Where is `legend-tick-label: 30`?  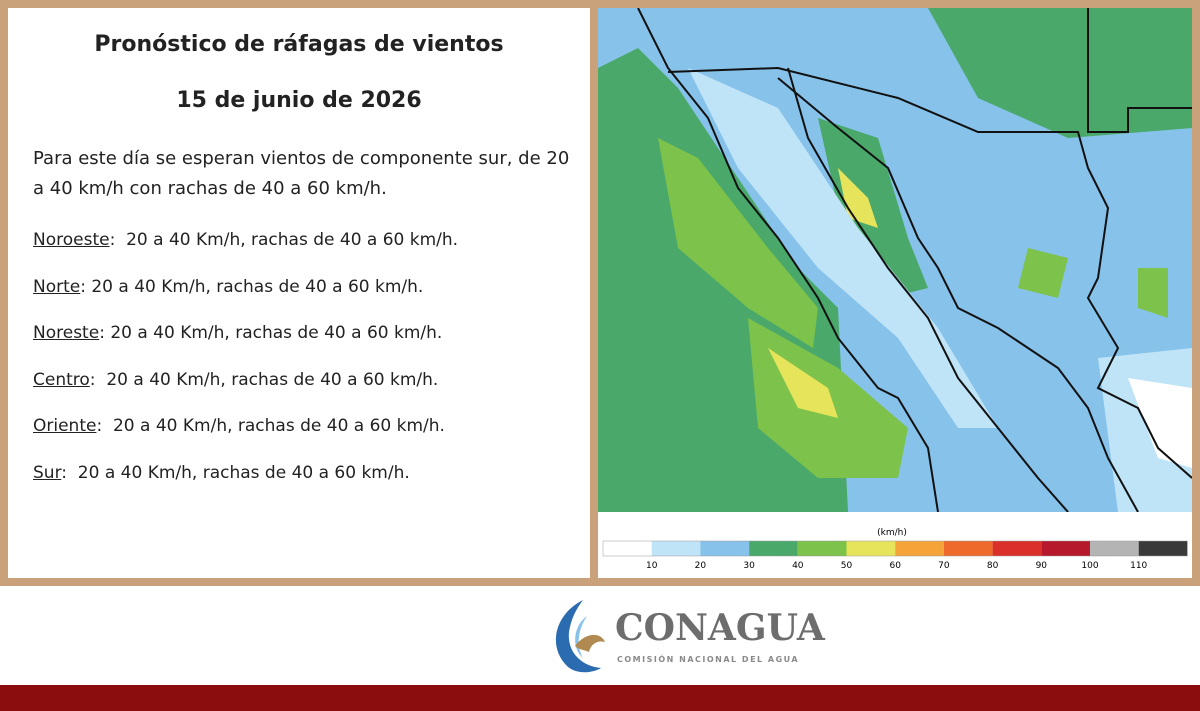
legend-tick-label: 30 is located at coordinates (749, 566).